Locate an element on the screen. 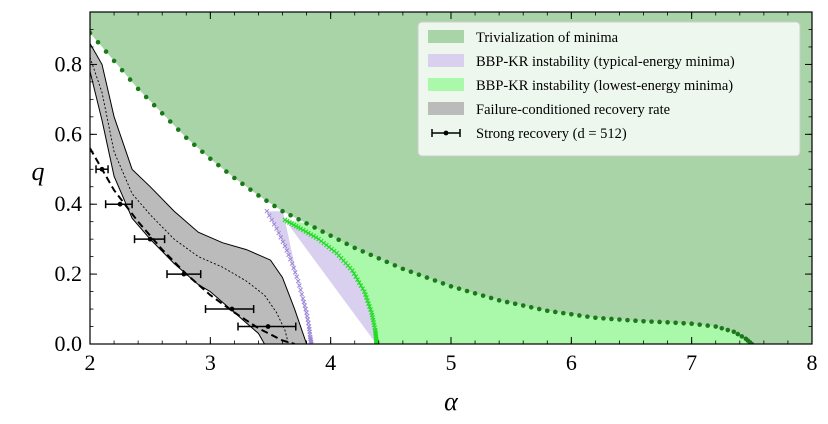 This screenshot has width=828, height=424. y-tick-label: 0.2 is located at coordinates (69, 273).